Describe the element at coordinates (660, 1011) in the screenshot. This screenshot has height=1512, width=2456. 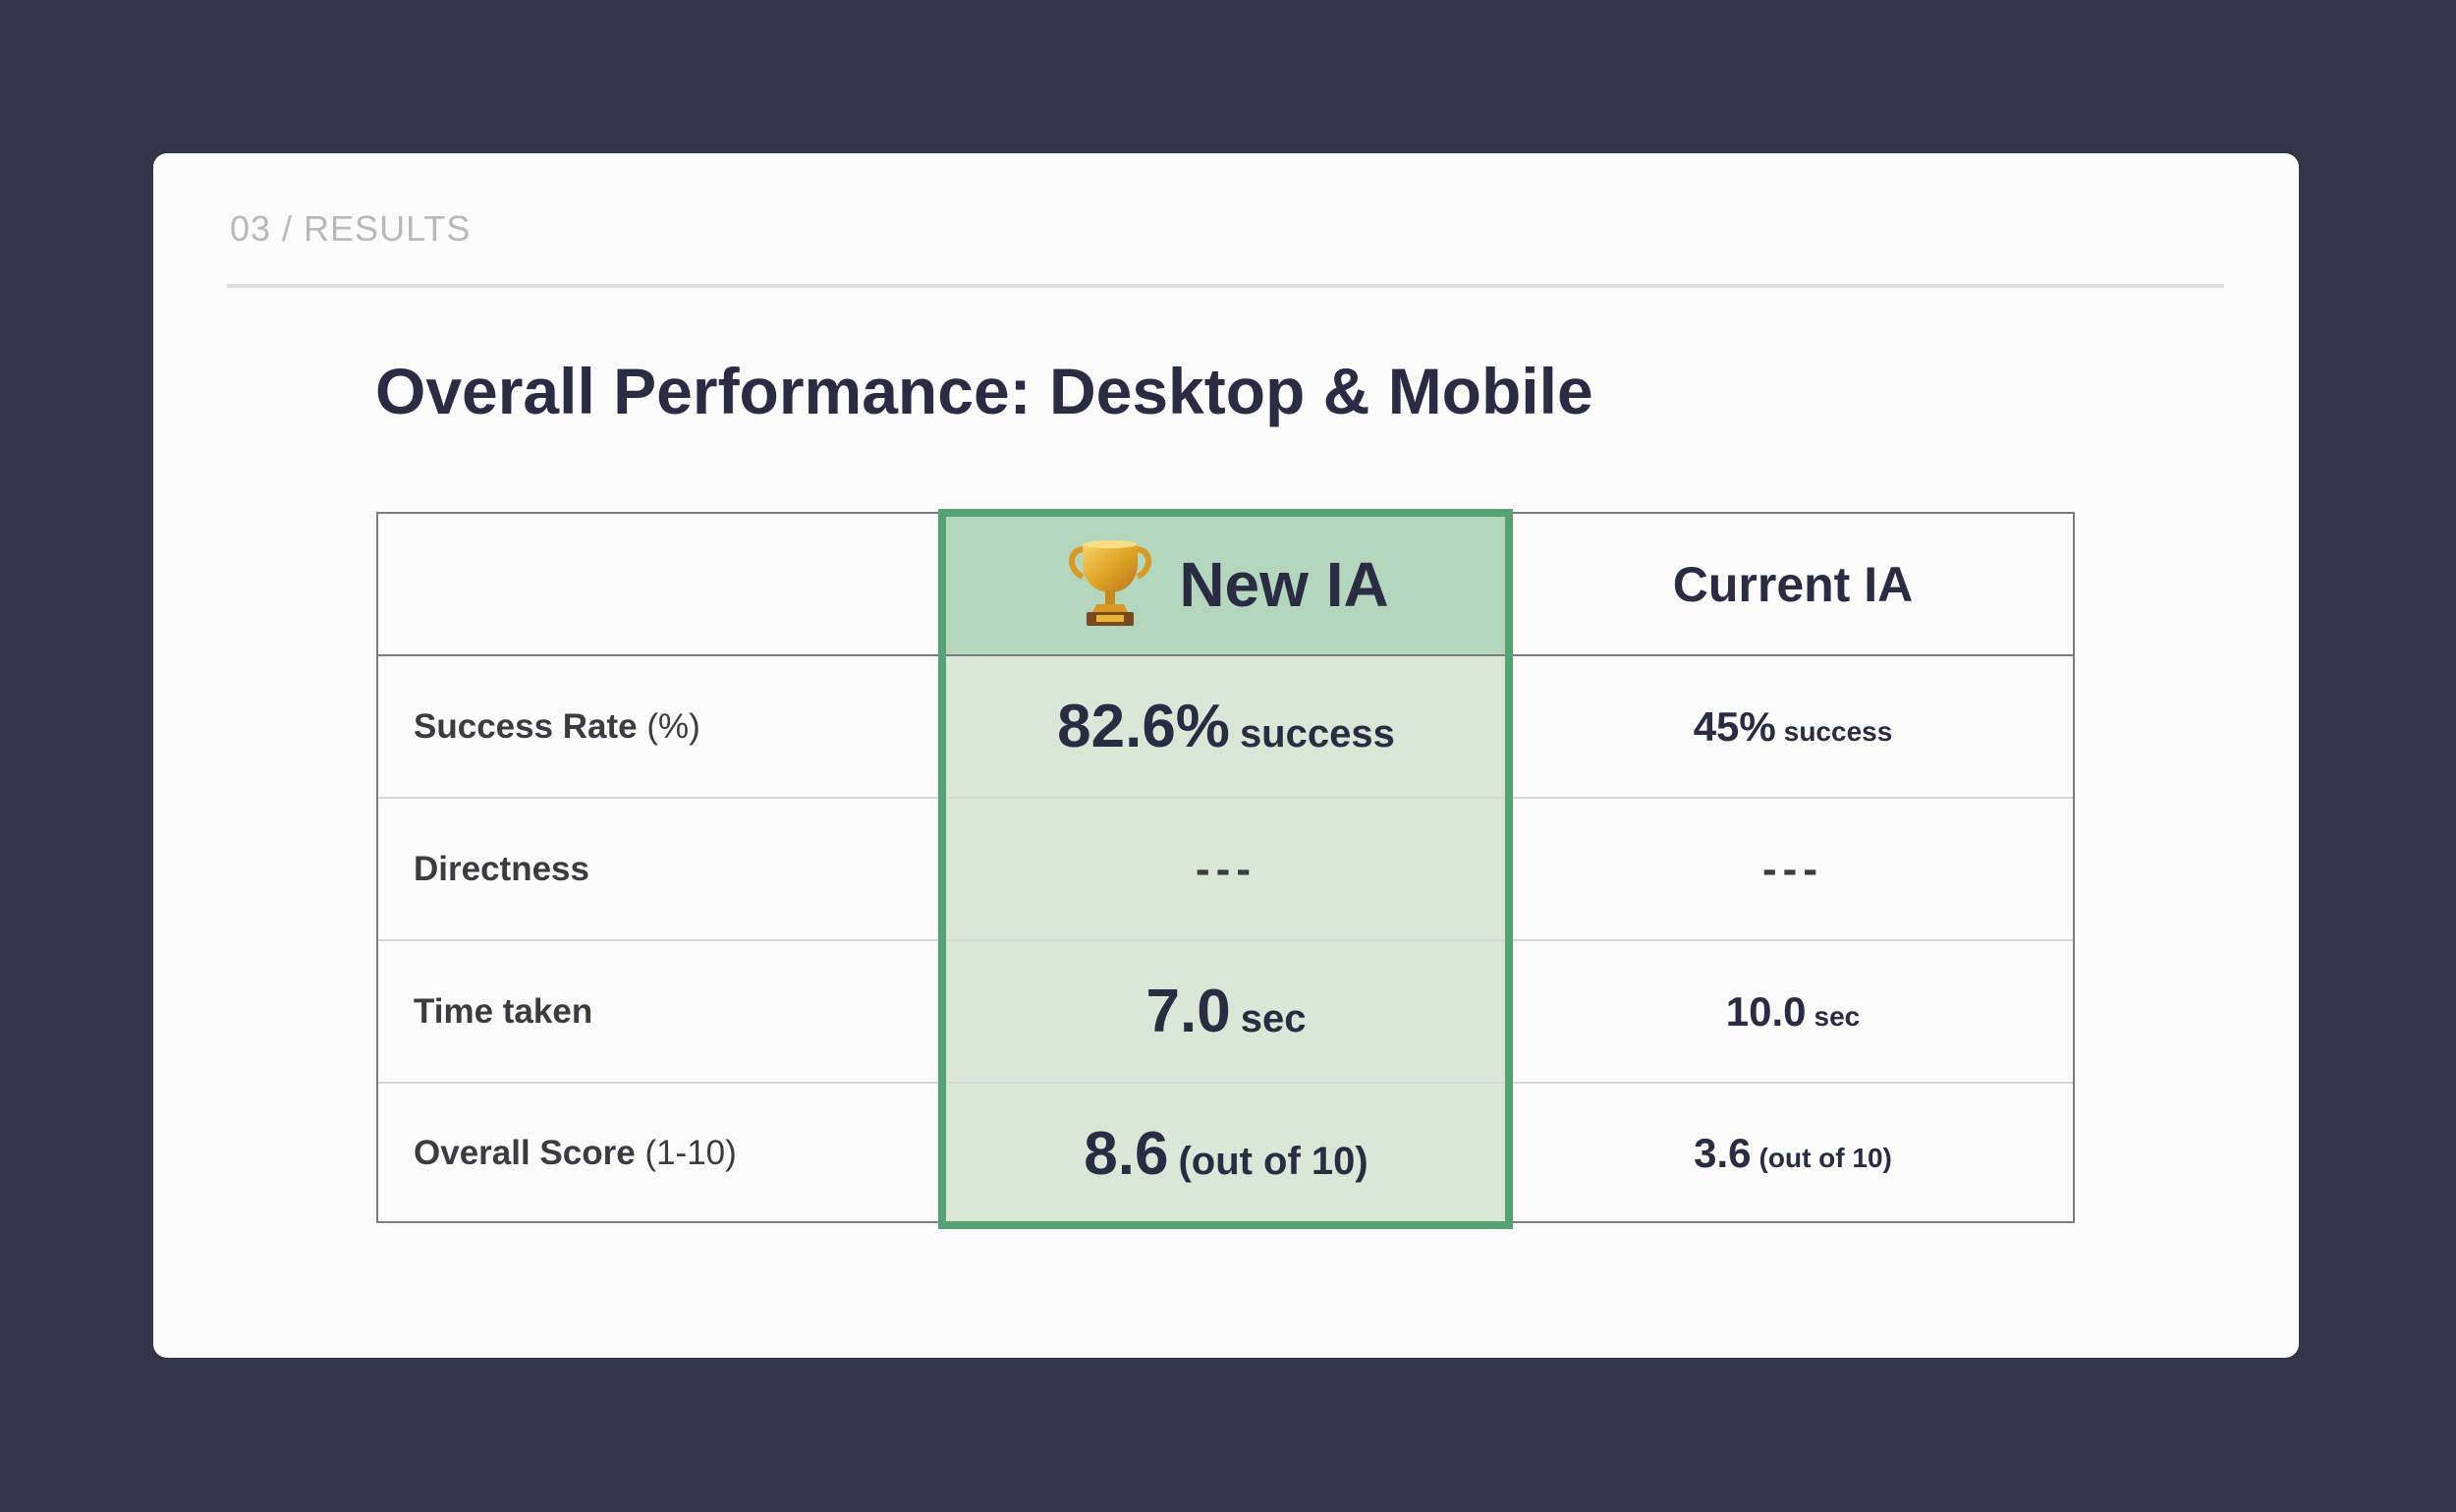
I see `row-label: Time taken` at that location.